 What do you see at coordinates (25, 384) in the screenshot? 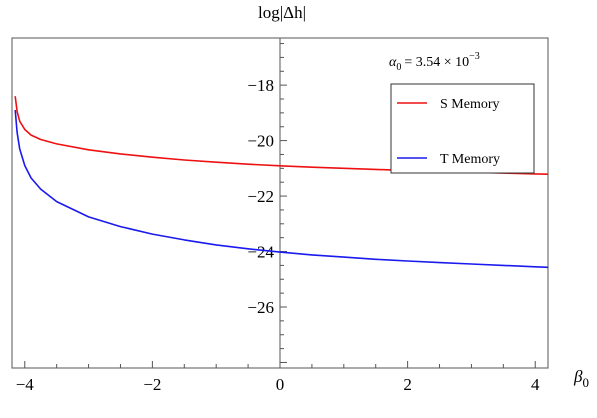
I see `x-tick-label: −4` at bounding box center [25, 384].